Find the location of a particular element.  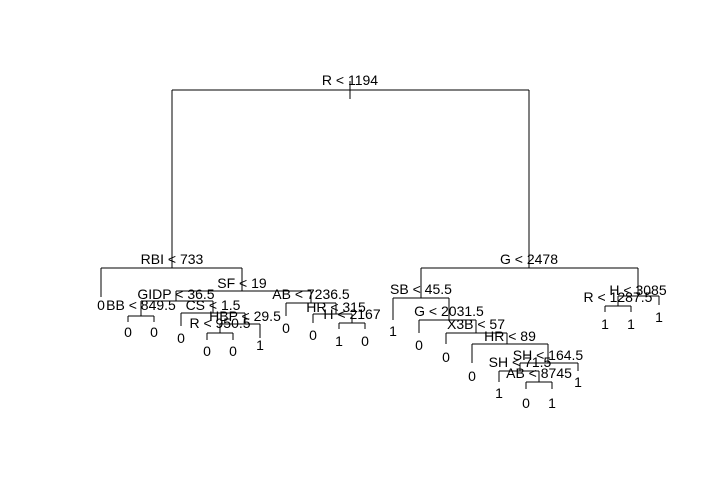

split-label-sh164: SH < 164.5 is located at coordinates (548, 355).